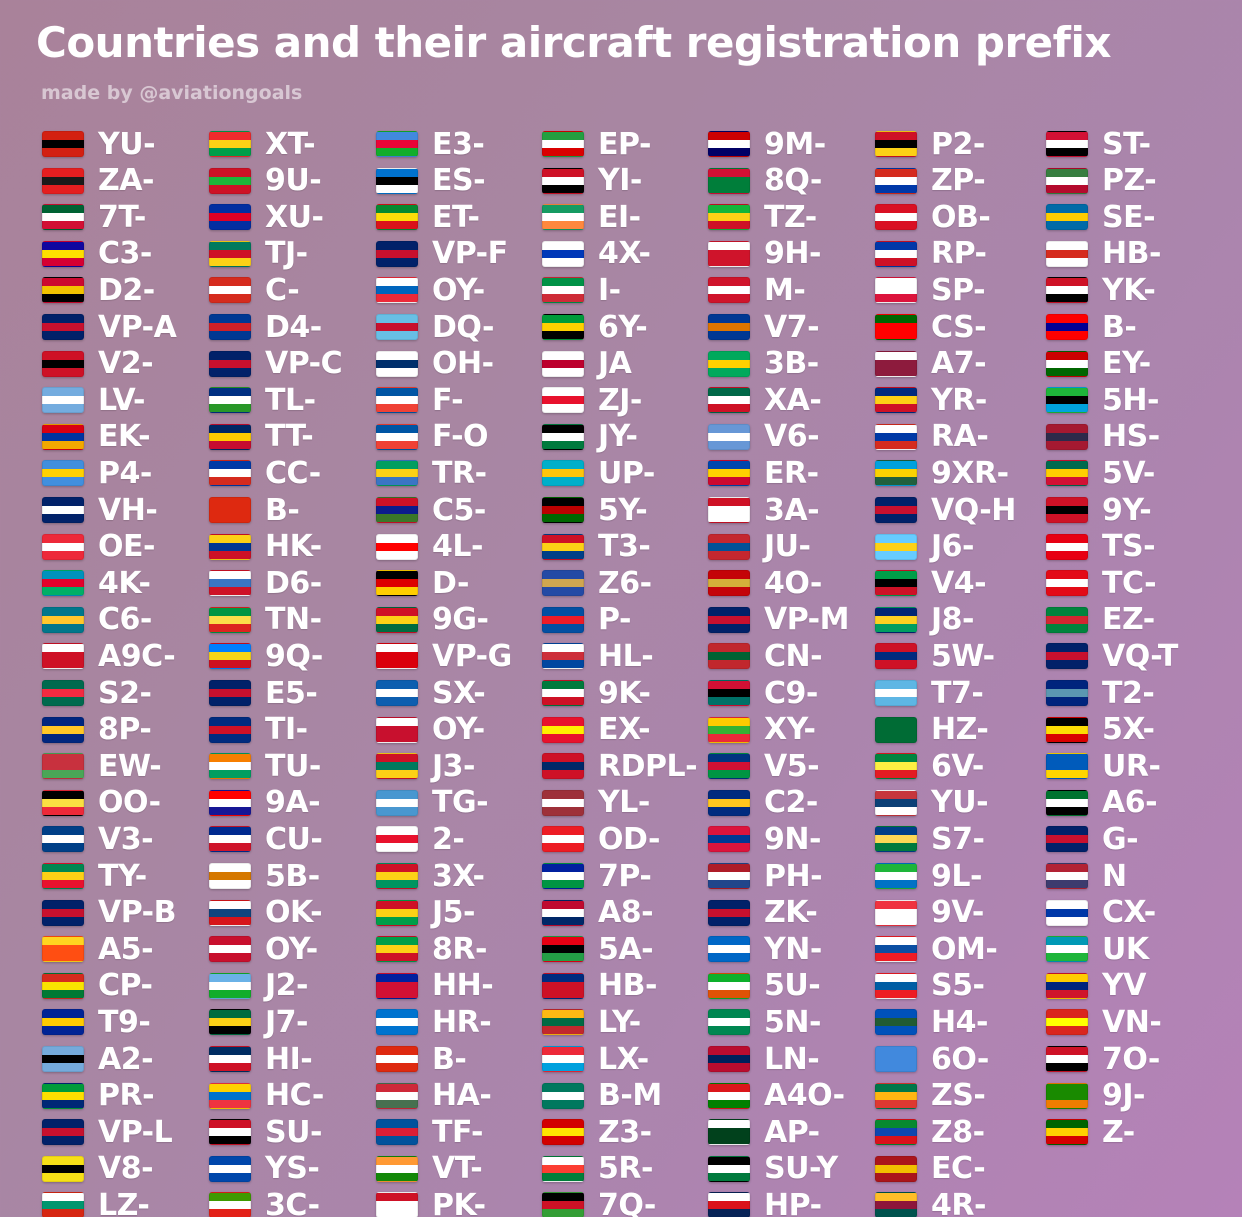 This screenshot has height=1217, width=1242. Describe the element at coordinates (957, 766) in the screenshot. I see `registration-prefix: 6V-` at that location.